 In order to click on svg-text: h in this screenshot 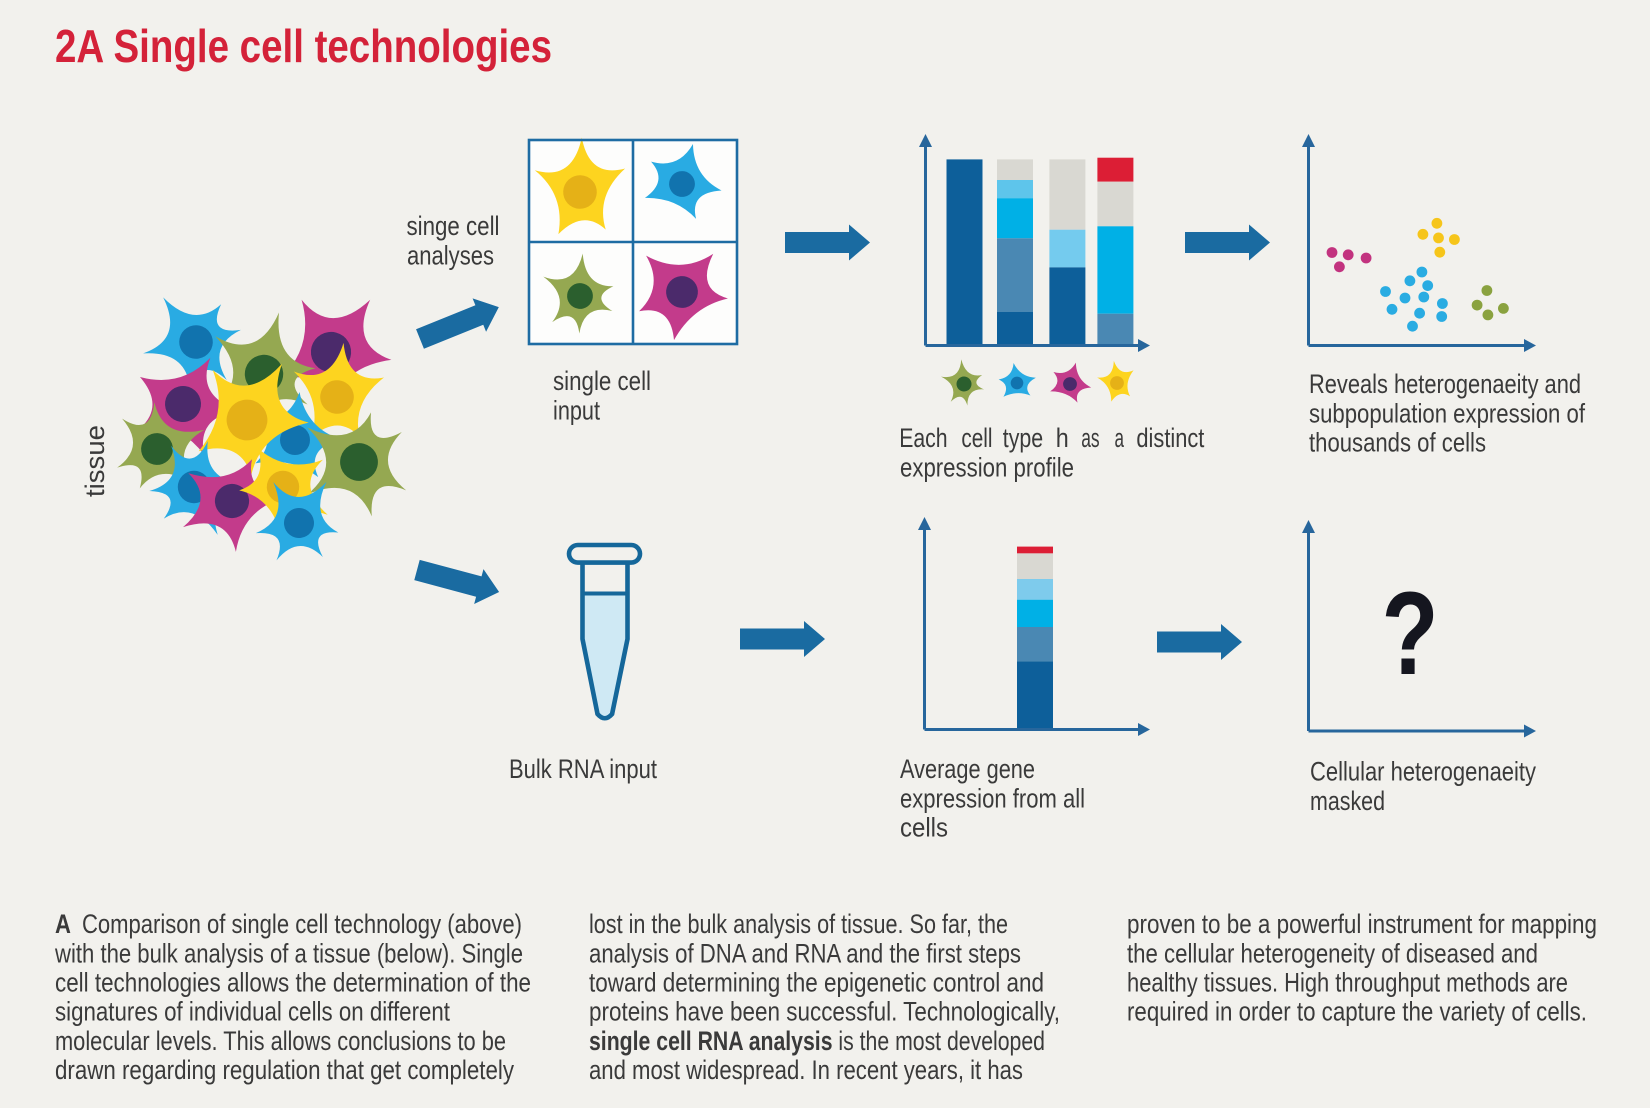, I will do `click(1062, 438)`.